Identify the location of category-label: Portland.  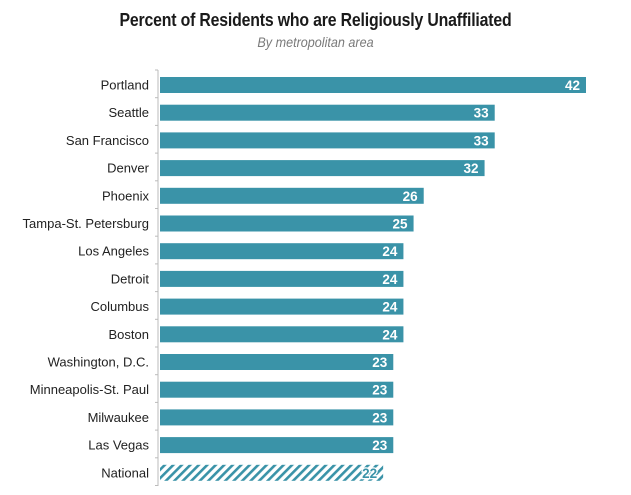
(125, 85).